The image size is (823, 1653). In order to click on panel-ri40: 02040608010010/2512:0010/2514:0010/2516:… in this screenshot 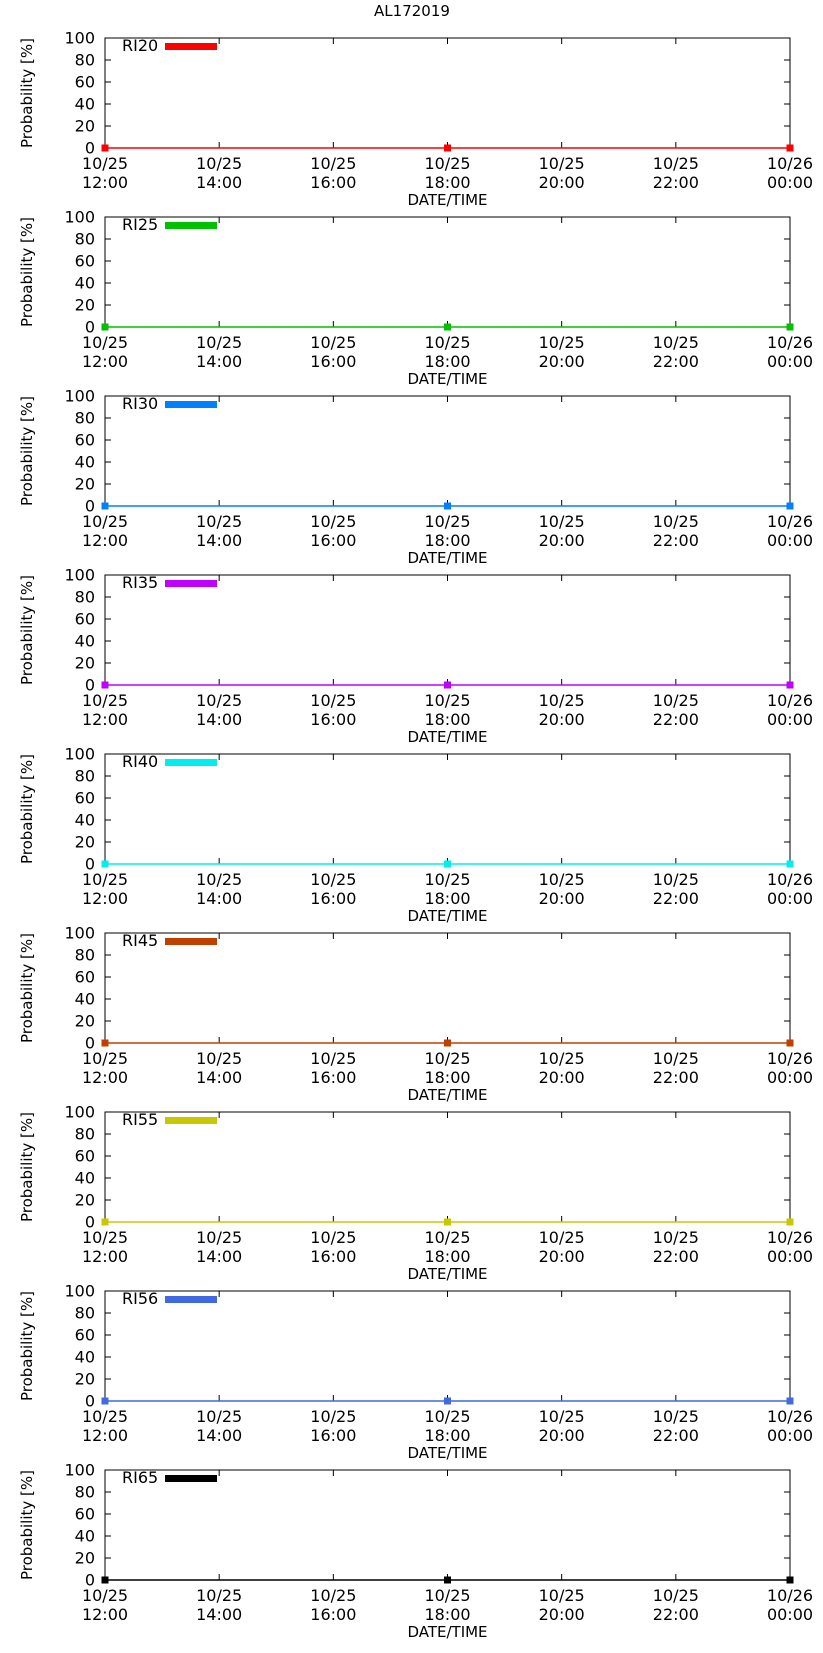, I will do `click(415, 835)`.